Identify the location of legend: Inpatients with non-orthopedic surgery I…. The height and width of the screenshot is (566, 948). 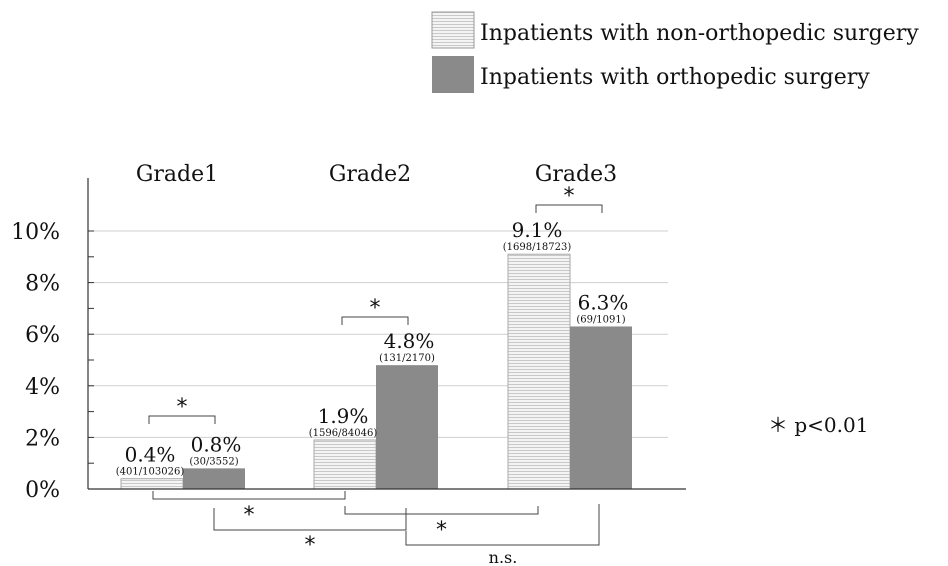
(675, 52).